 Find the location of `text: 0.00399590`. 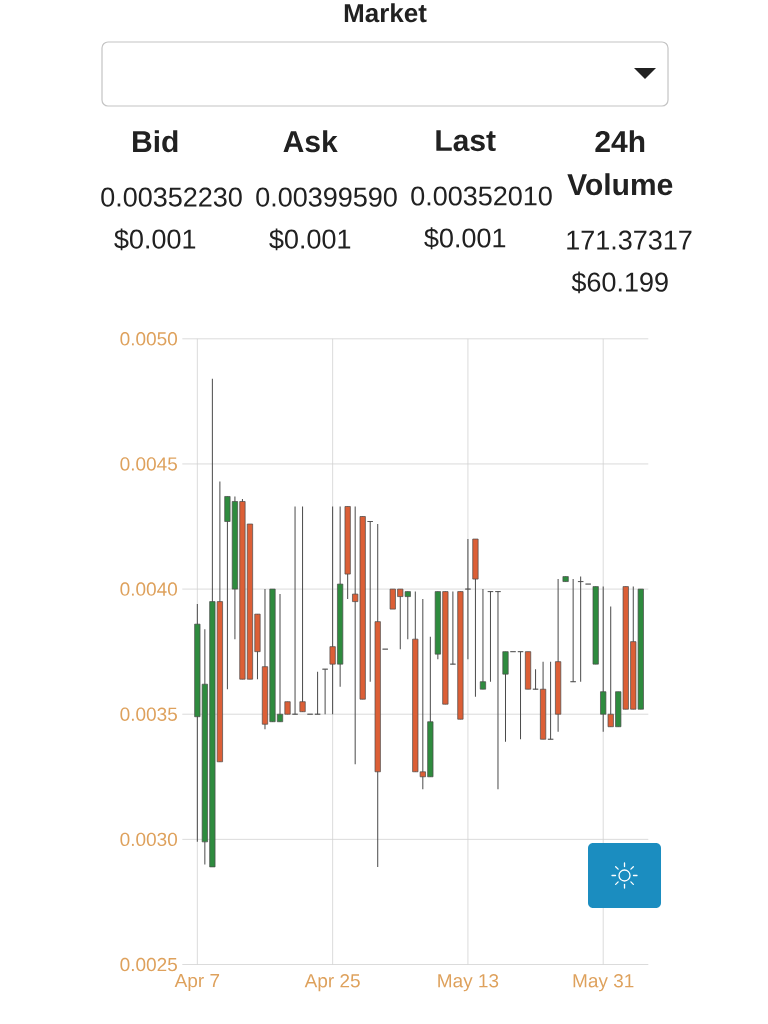

text: 0.00399590 is located at coordinates (326, 197).